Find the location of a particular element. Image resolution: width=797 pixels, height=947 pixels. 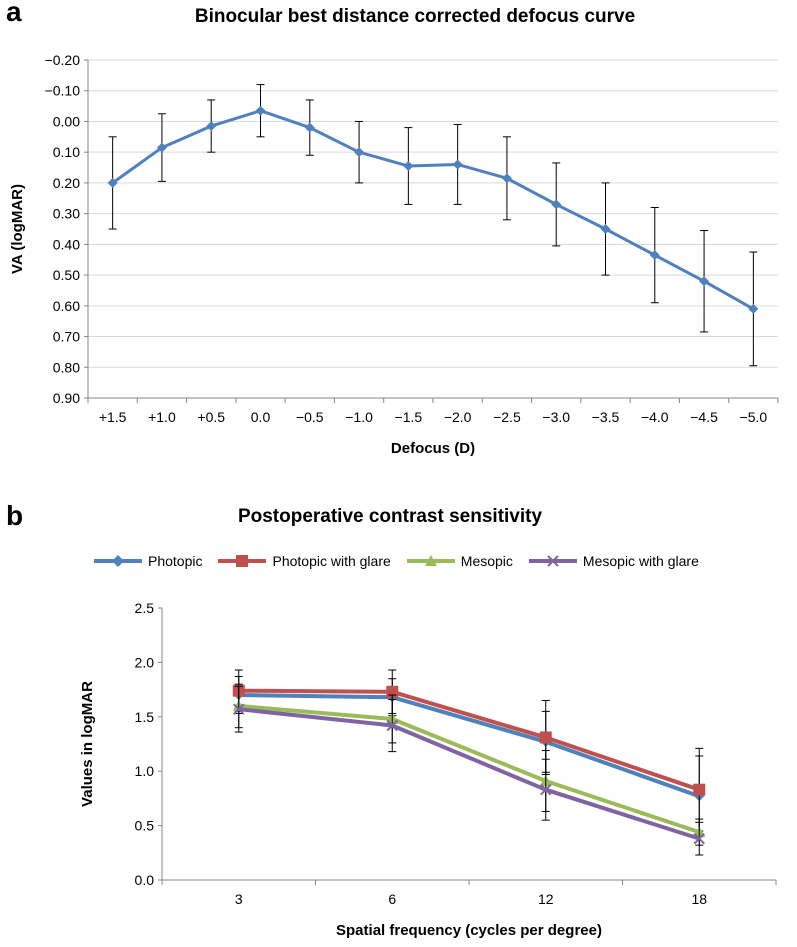

chart-b-series-2-line is located at coordinates (469, 769).